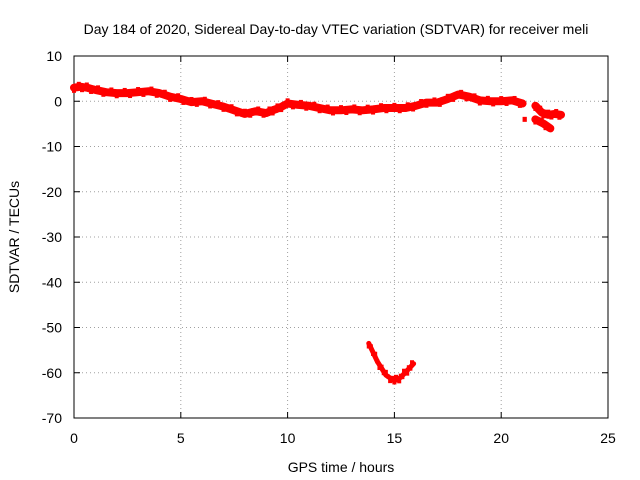 The width and height of the screenshot is (640, 480). Describe the element at coordinates (58, 101) in the screenshot. I see `y-tick-label: 0` at that location.